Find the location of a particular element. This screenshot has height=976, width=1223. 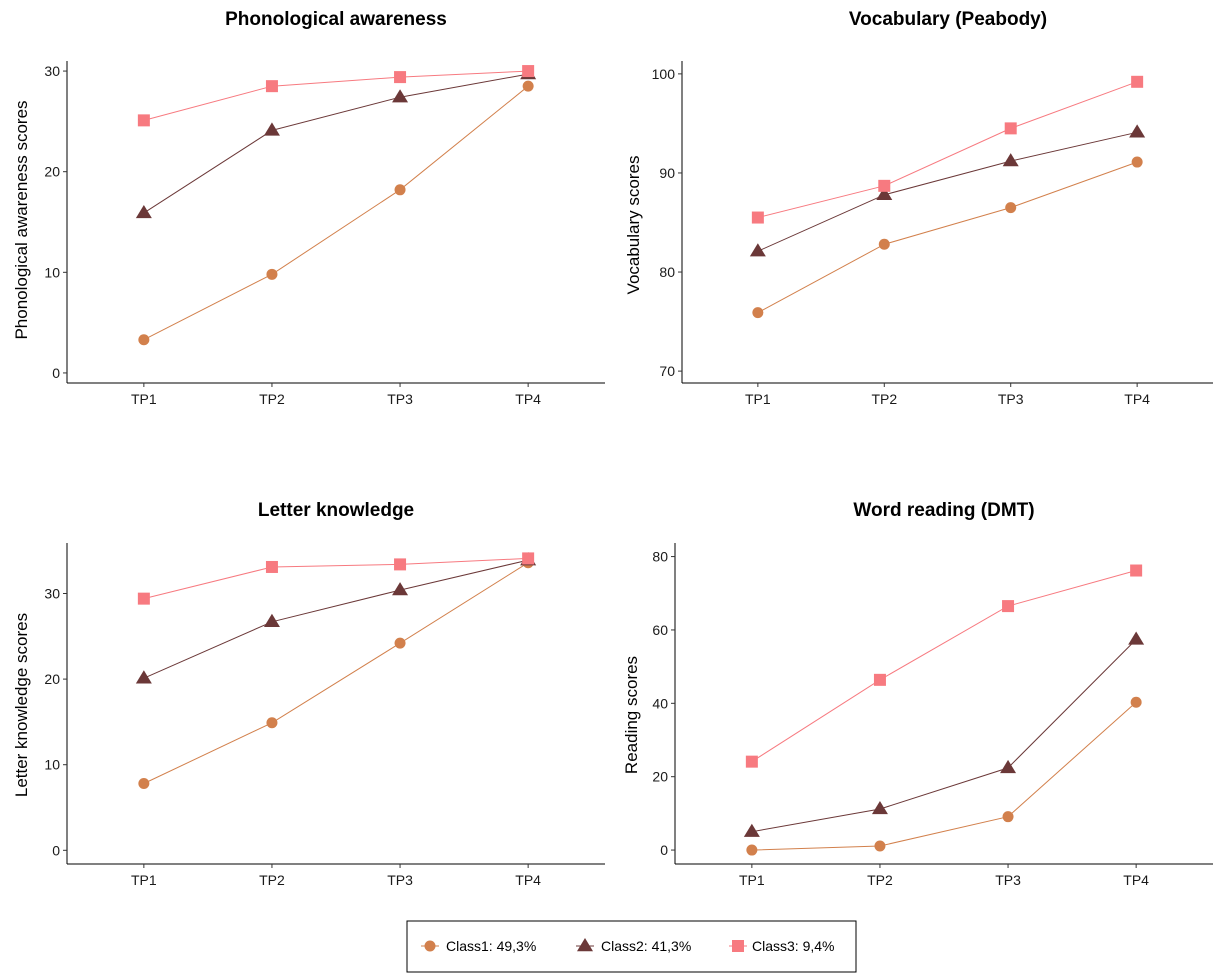

chart-title: Phonological awareness is located at coordinates (336, 19).